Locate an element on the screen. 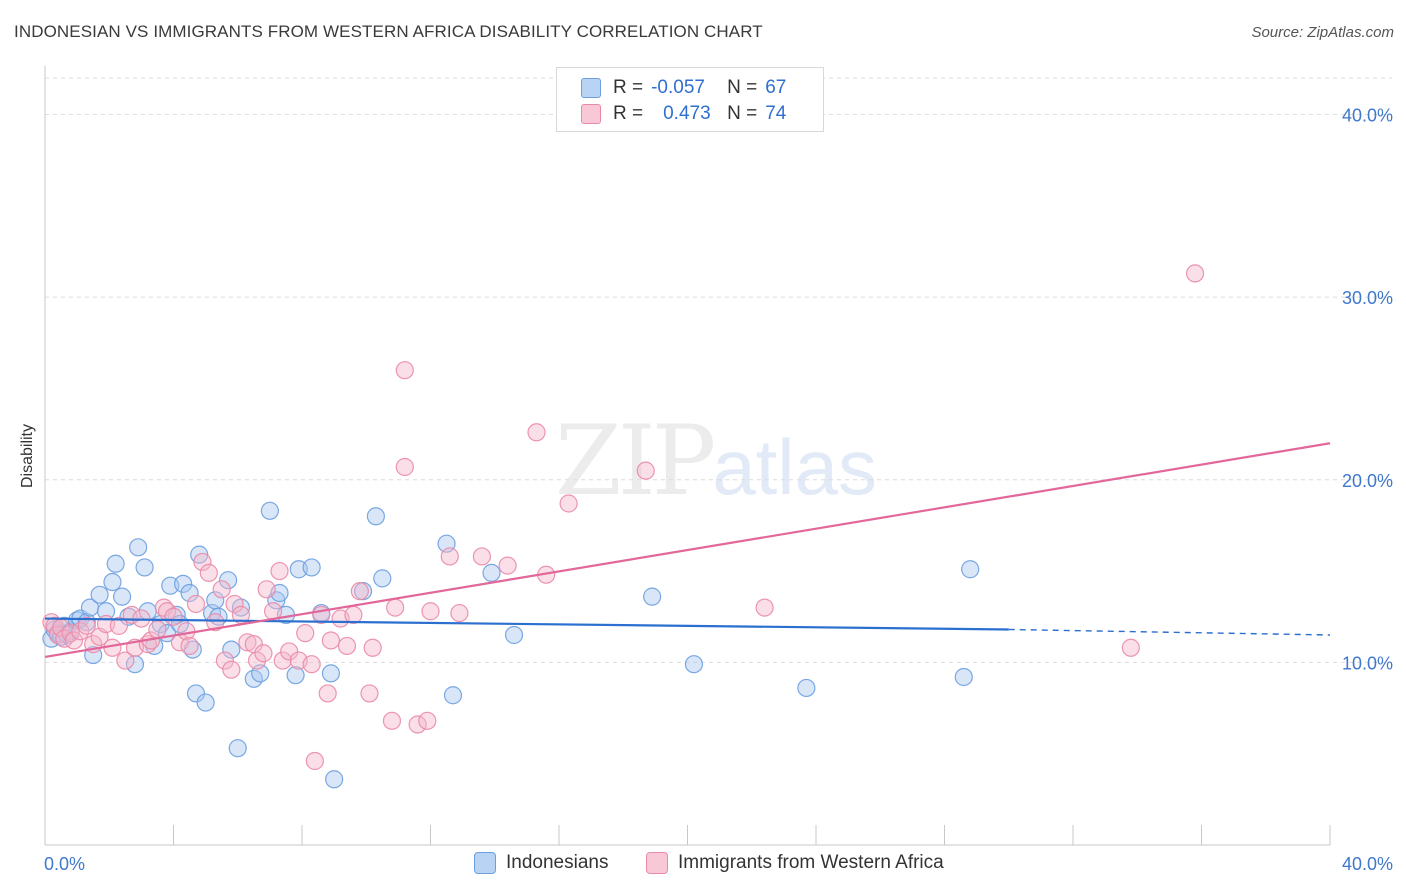 The width and height of the screenshot is (1406, 892). legend-r-value: 0.473 is located at coordinates (687, 113).